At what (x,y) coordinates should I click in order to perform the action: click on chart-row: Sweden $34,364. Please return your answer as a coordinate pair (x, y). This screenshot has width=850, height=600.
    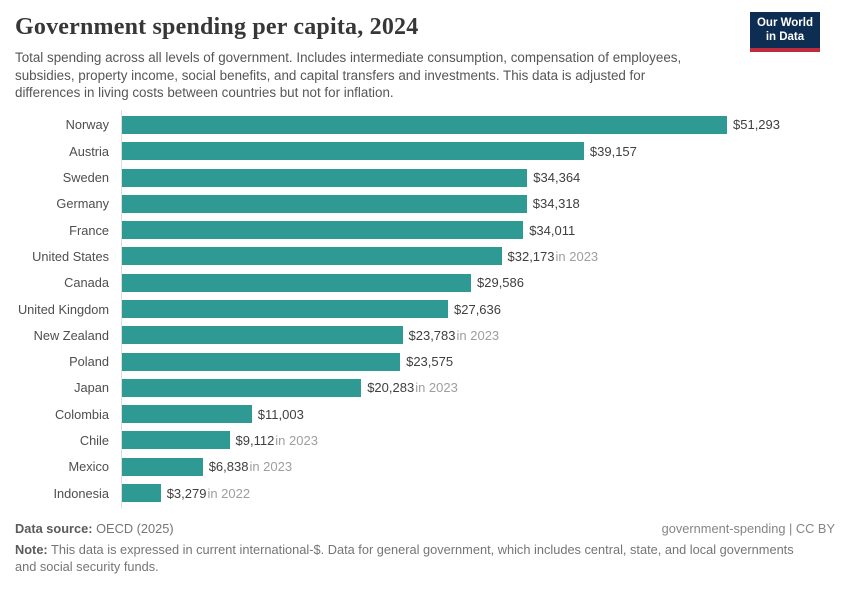
    Looking at the image, I should click on (425, 177).